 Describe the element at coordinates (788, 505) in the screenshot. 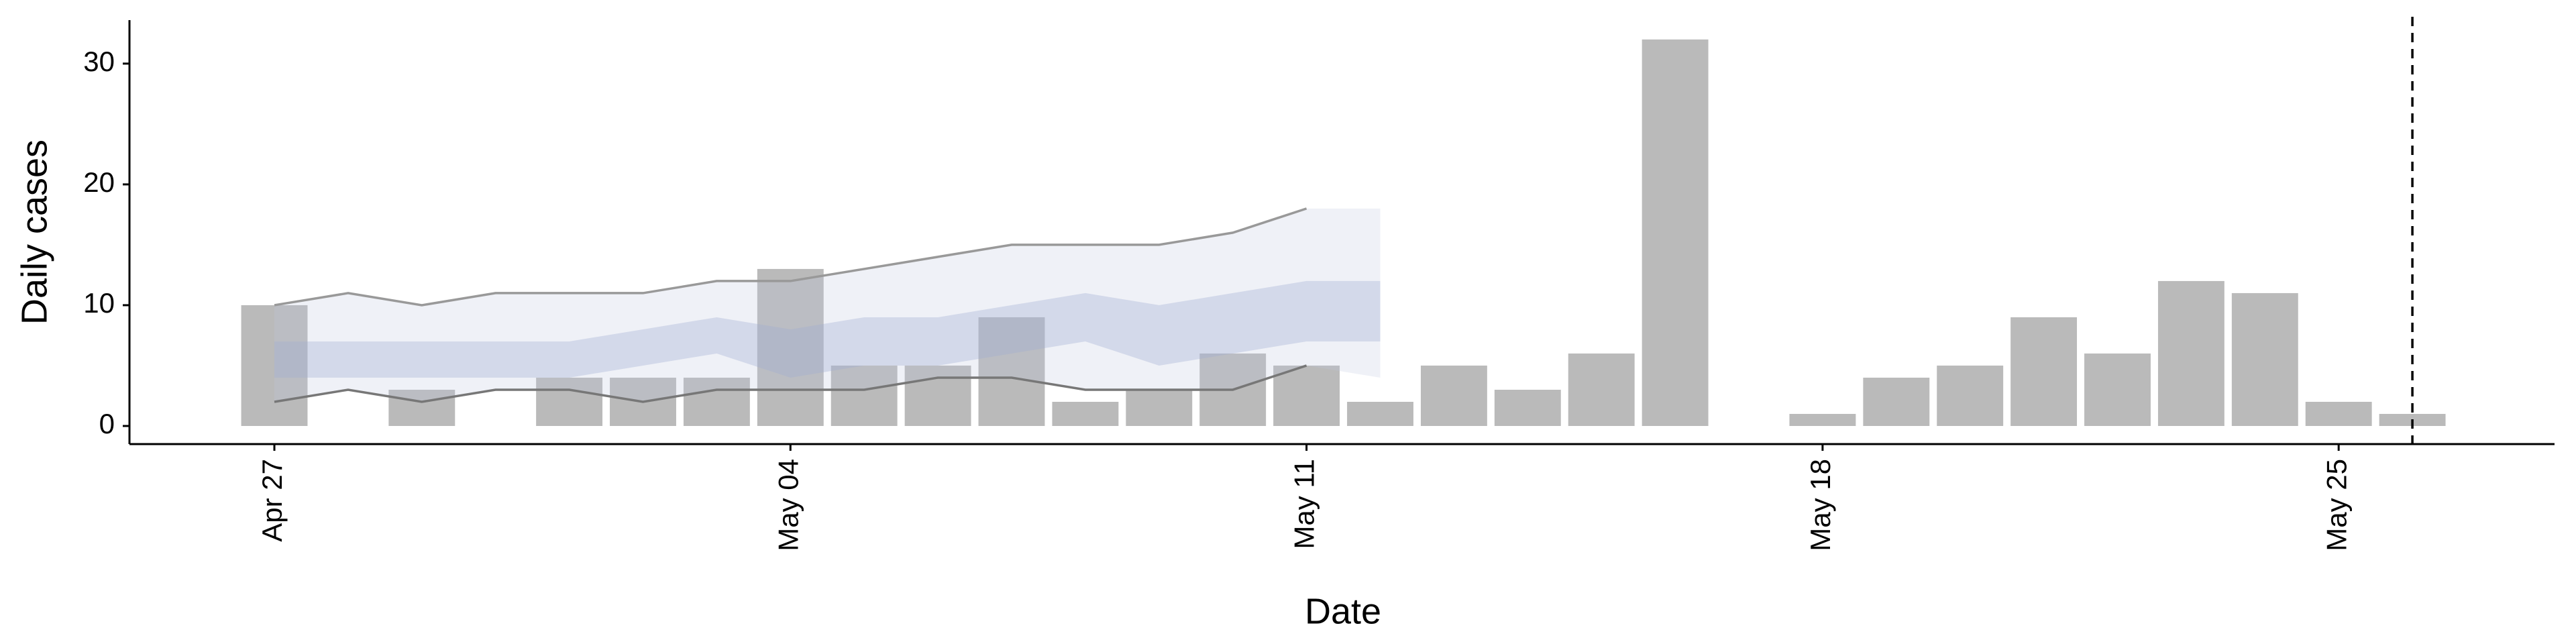

I see `x-tick-label: May 04` at that location.